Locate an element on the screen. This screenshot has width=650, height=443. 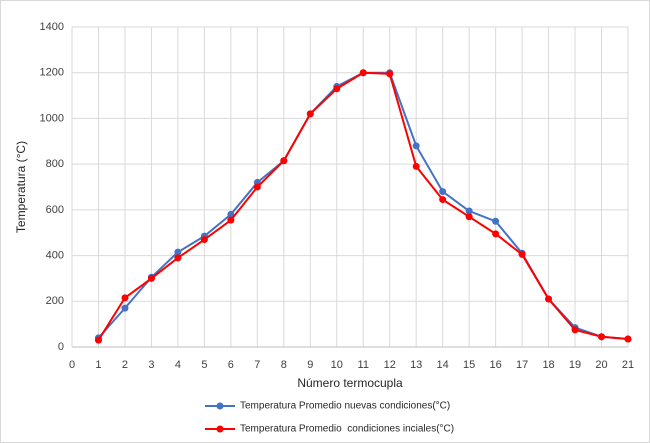
y-tick-label: 400 is located at coordinates (55, 255).